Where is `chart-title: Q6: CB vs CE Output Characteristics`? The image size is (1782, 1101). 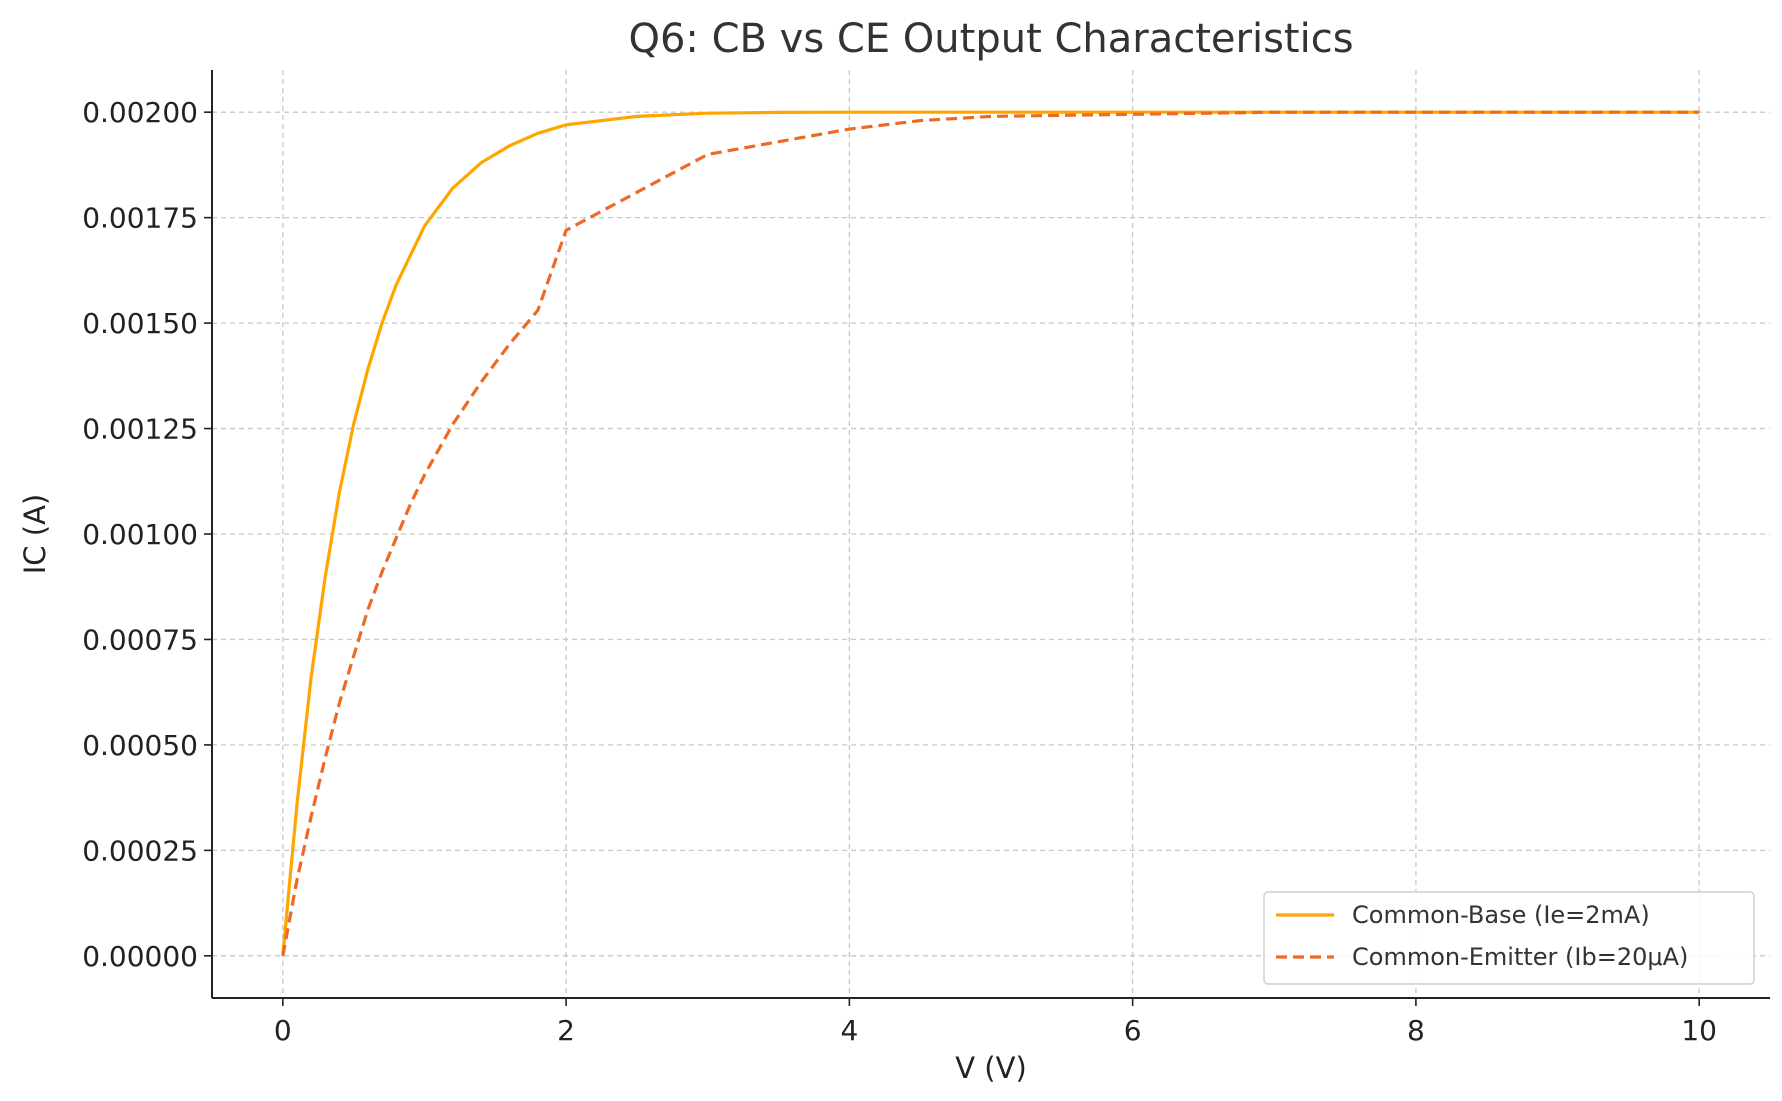 chart-title: Q6: CB vs CE Output Characteristics is located at coordinates (990, 39).